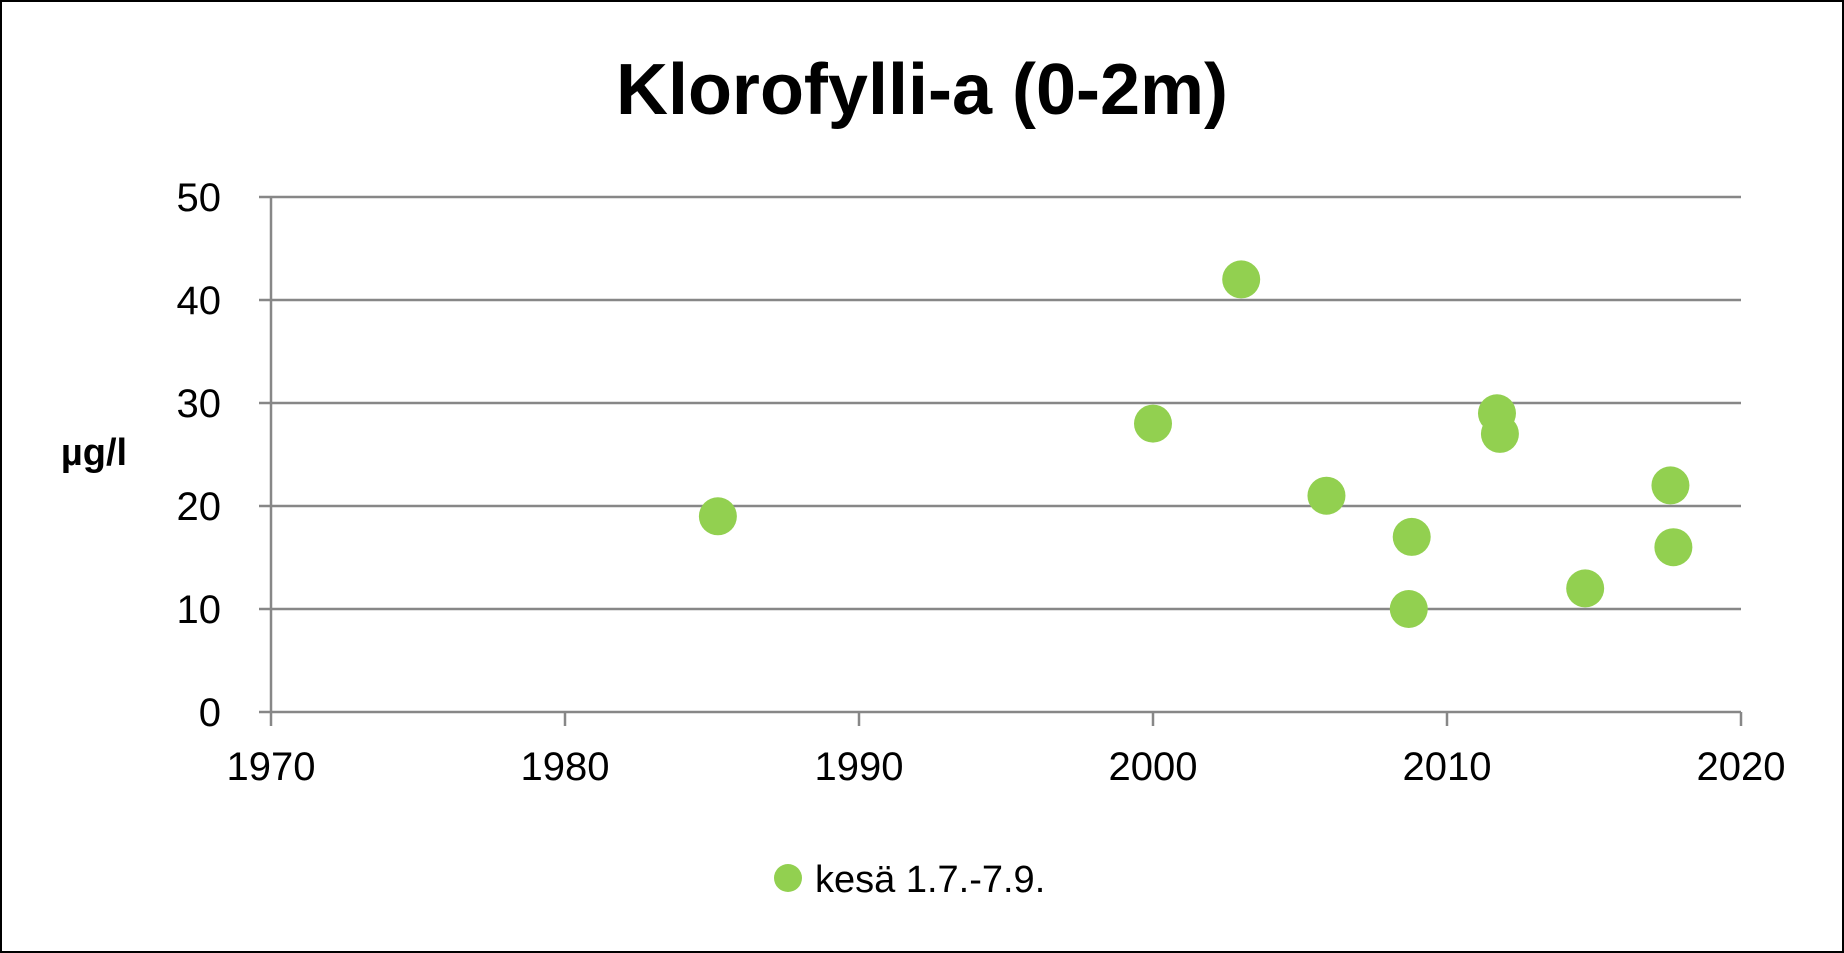 The image size is (1844, 953). I want to click on x-tick-label-2000: 2000, so click(1153, 767).